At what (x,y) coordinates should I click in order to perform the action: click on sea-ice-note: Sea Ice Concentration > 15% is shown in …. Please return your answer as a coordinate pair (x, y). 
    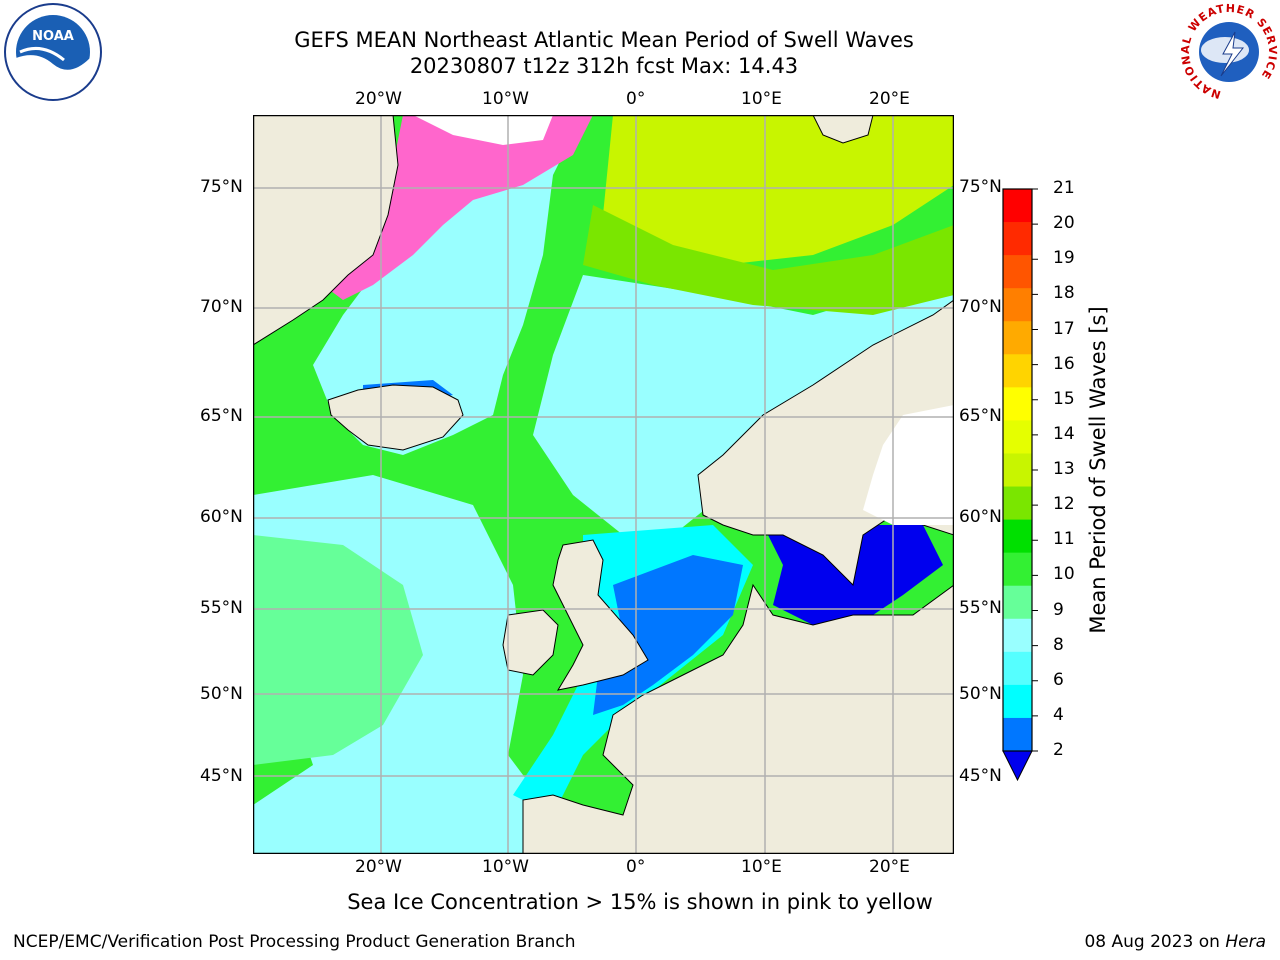
    Looking at the image, I should click on (640, 902).